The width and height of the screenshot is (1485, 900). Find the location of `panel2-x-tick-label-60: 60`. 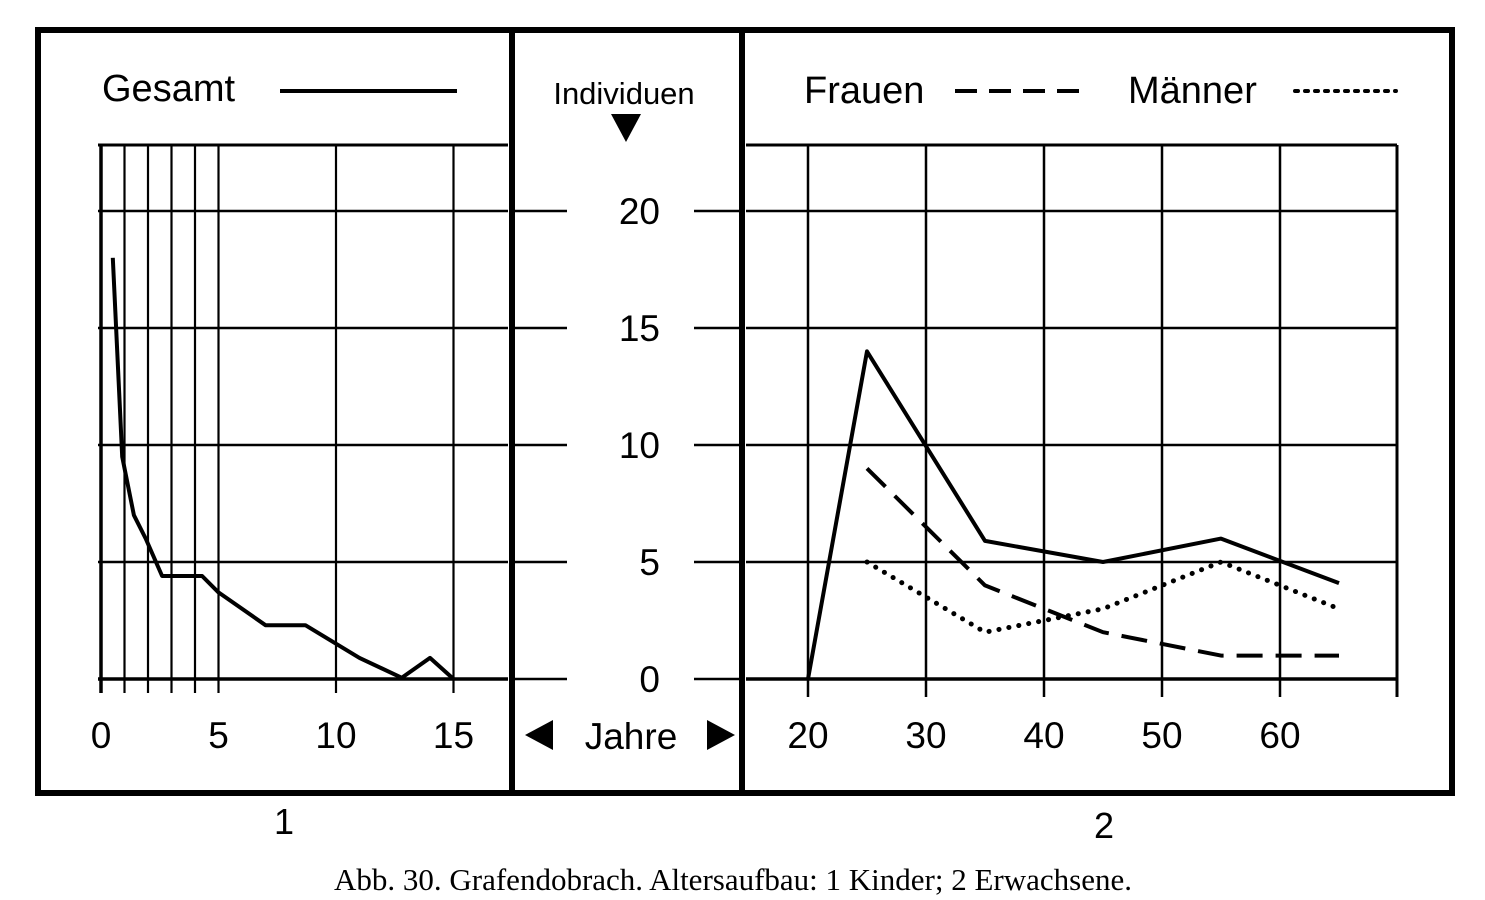

panel2-x-tick-label-60: 60 is located at coordinates (1279, 735).